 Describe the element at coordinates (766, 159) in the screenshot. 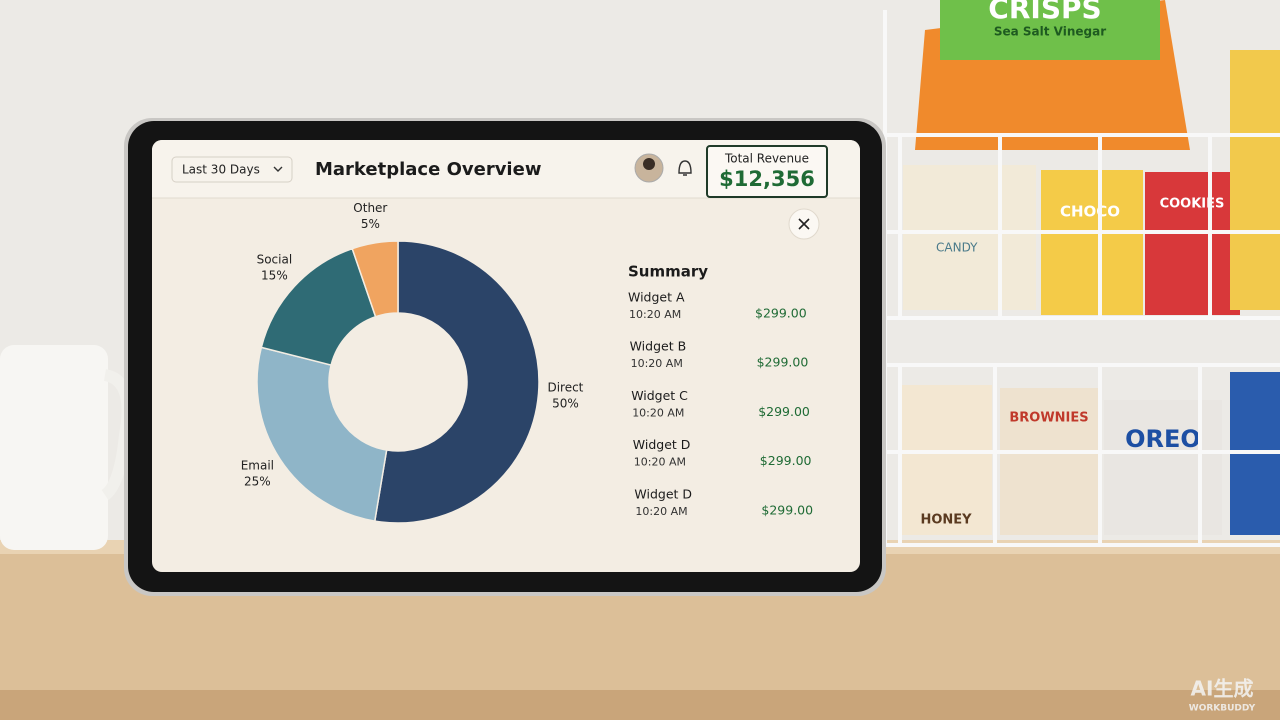

I see `revenue-label: Total Revenue` at that location.